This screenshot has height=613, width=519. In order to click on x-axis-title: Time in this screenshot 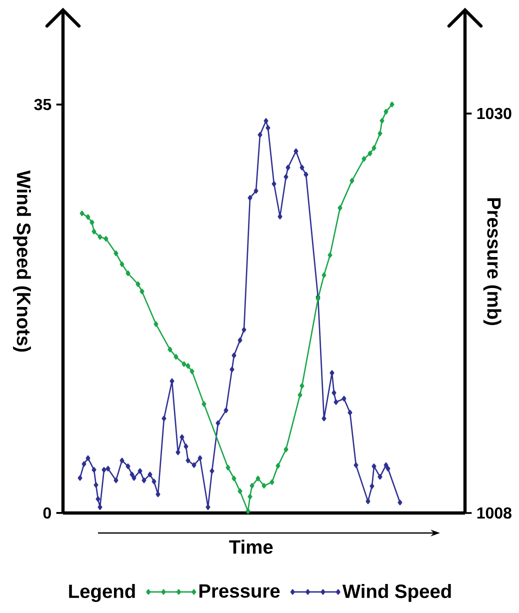, I will do `click(251, 547)`.